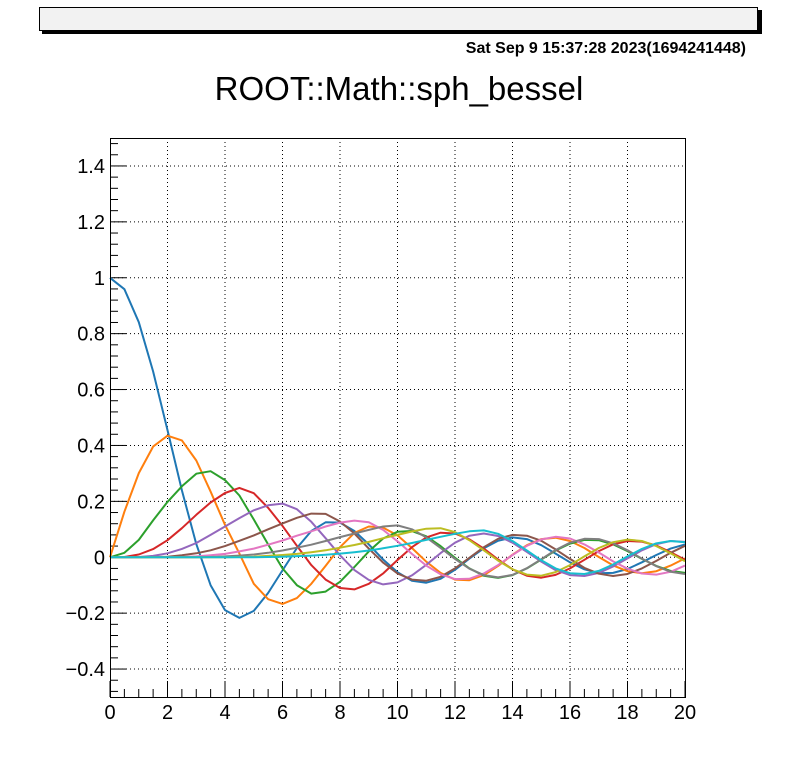  Describe the element at coordinates (99, 279) in the screenshot. I see `y-tick-label: 1` at that location.